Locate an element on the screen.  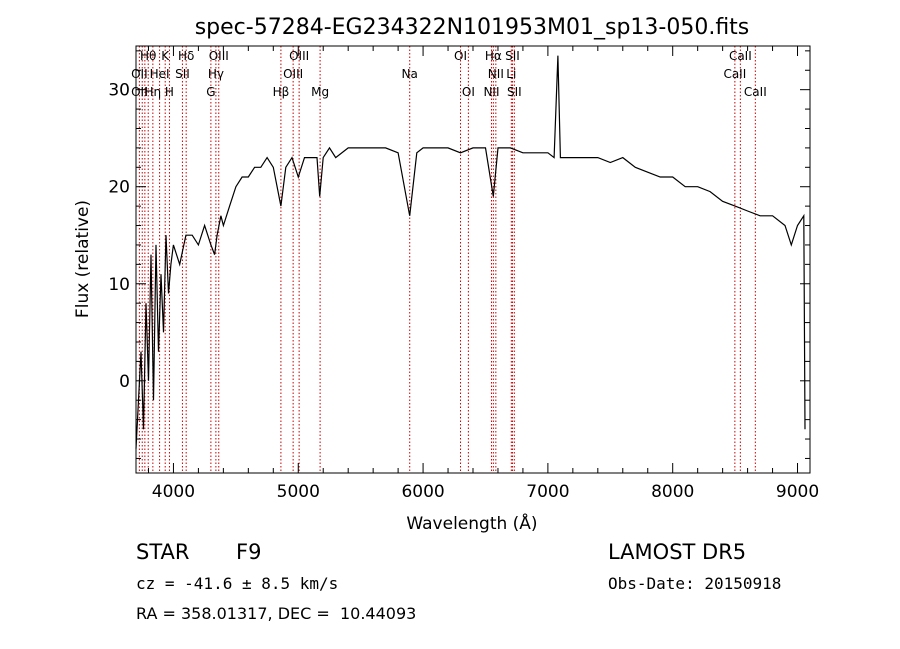
line-labels-mid-4: OIII is located at coordinates (293, 74).